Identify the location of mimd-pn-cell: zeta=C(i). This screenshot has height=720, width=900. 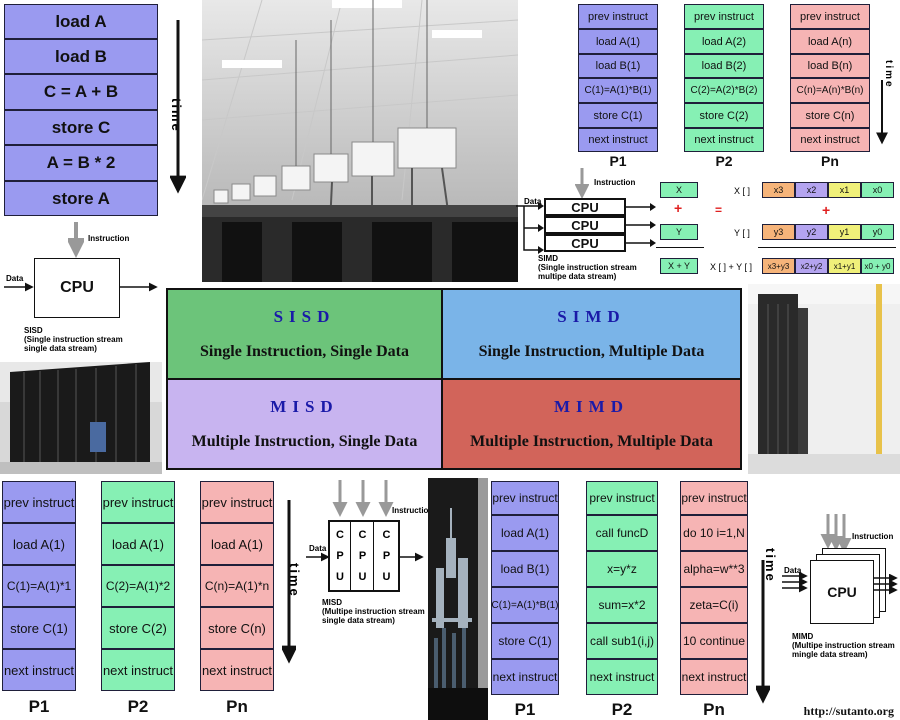
(714, 605).